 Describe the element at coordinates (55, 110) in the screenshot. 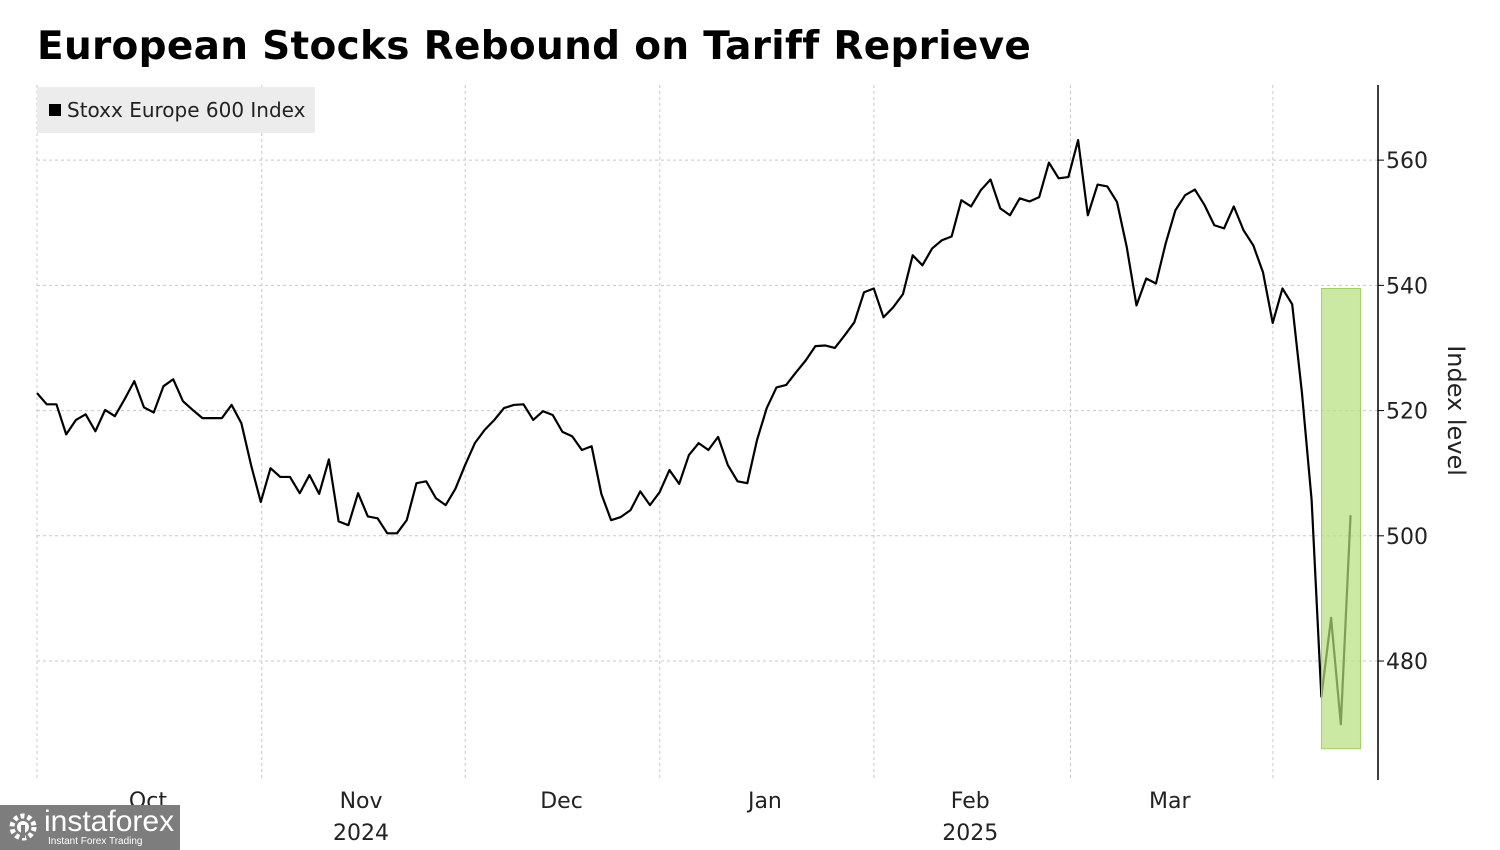

I see `legend-swatch` at that location.